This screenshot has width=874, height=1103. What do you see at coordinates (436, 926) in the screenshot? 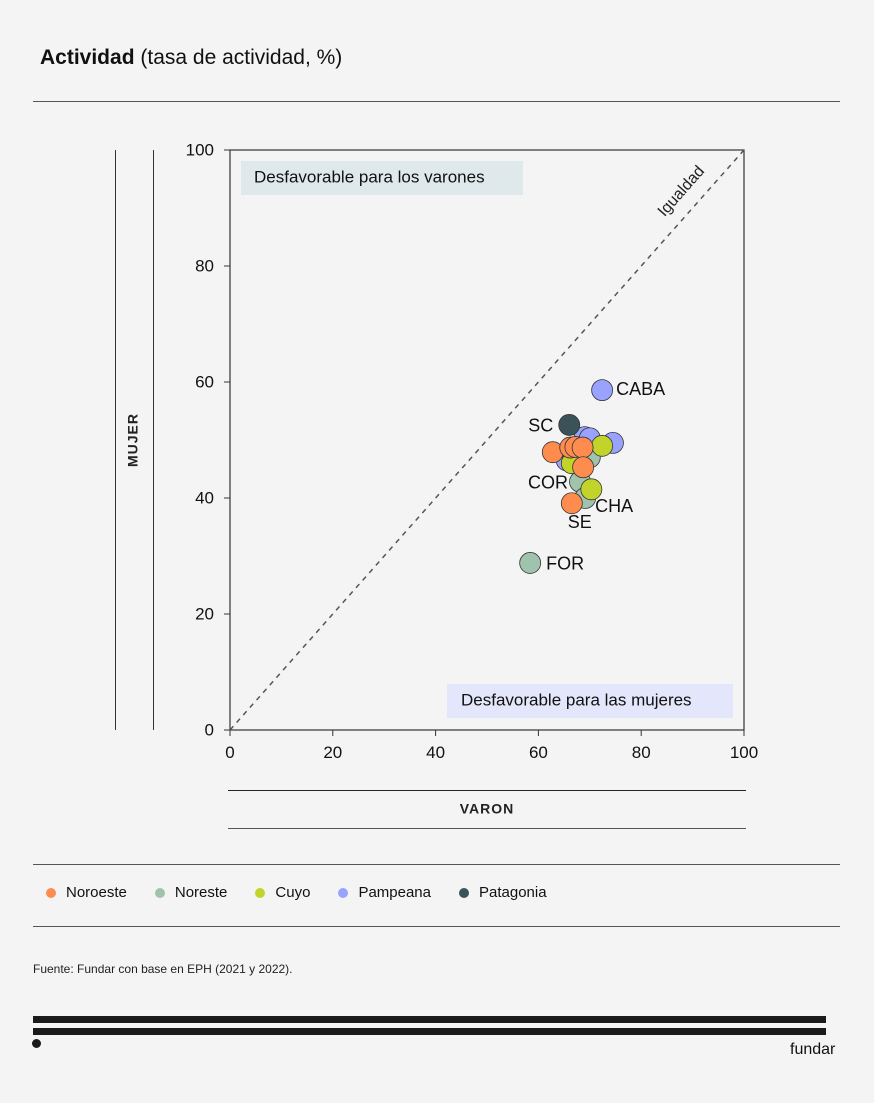
I see `legend-divider-bottom` at bounding box center [436, 926].